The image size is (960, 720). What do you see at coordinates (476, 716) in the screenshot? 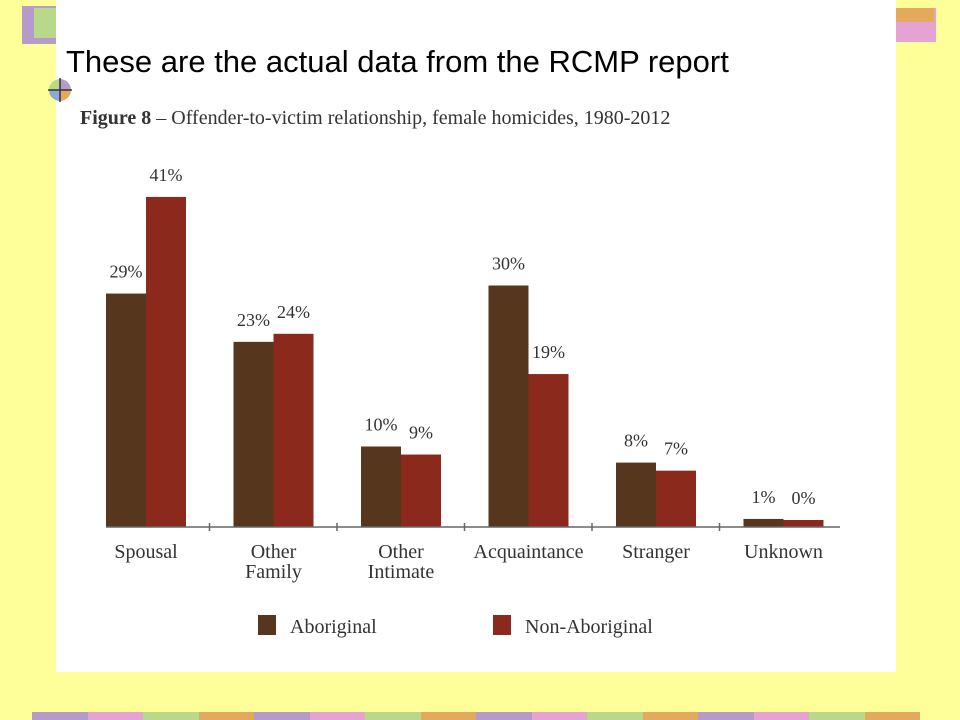
I see `deco-bottom-strip` at bounding box center [476, 716].